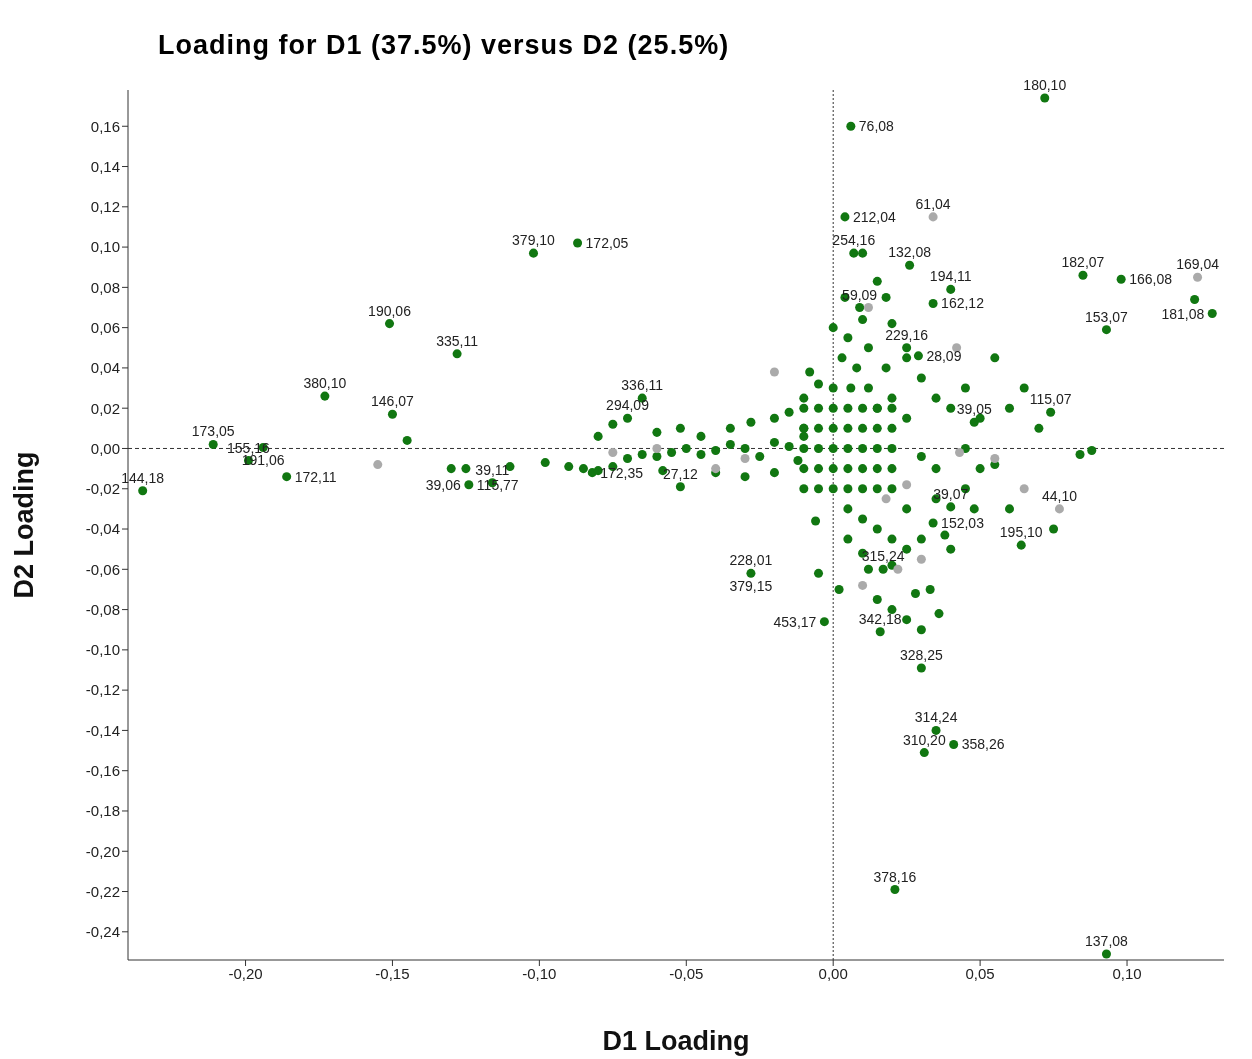 This screenshot has height=1059, width=1252. What do you see at coordinates (963, 522) in the screenshot?
I see `annotation: 152,03` at bounding box center [963, 522].